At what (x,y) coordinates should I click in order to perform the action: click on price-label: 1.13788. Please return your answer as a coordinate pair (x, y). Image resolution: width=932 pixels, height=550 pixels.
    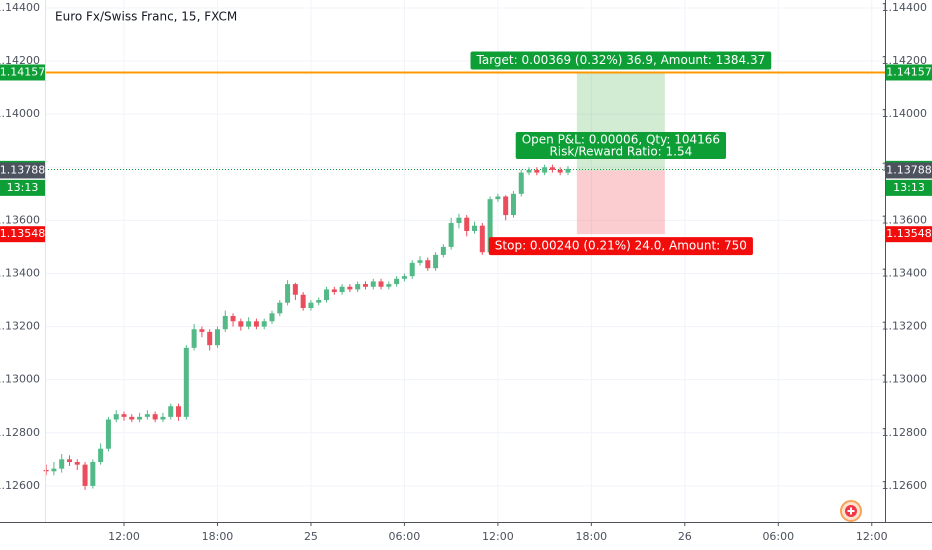
    Looking at the image, I should click on (909, 169).